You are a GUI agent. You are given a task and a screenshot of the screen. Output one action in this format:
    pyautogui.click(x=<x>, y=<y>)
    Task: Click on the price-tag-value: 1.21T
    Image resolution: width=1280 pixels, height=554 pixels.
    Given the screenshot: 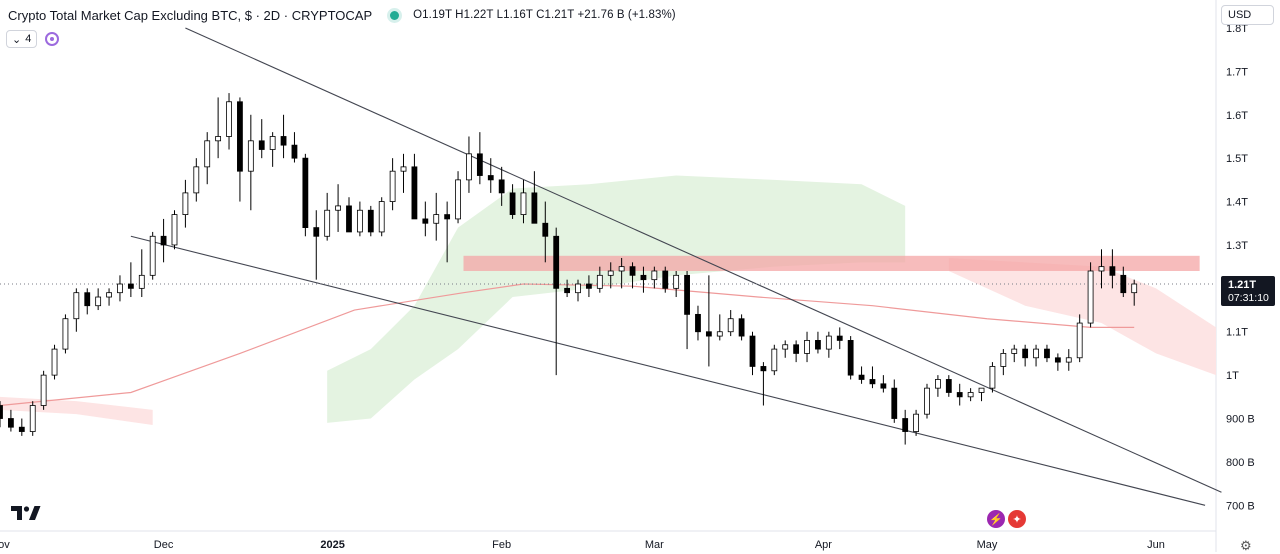 What is the action you would take?
    pyautogui.click(x=1242, y=285)
    